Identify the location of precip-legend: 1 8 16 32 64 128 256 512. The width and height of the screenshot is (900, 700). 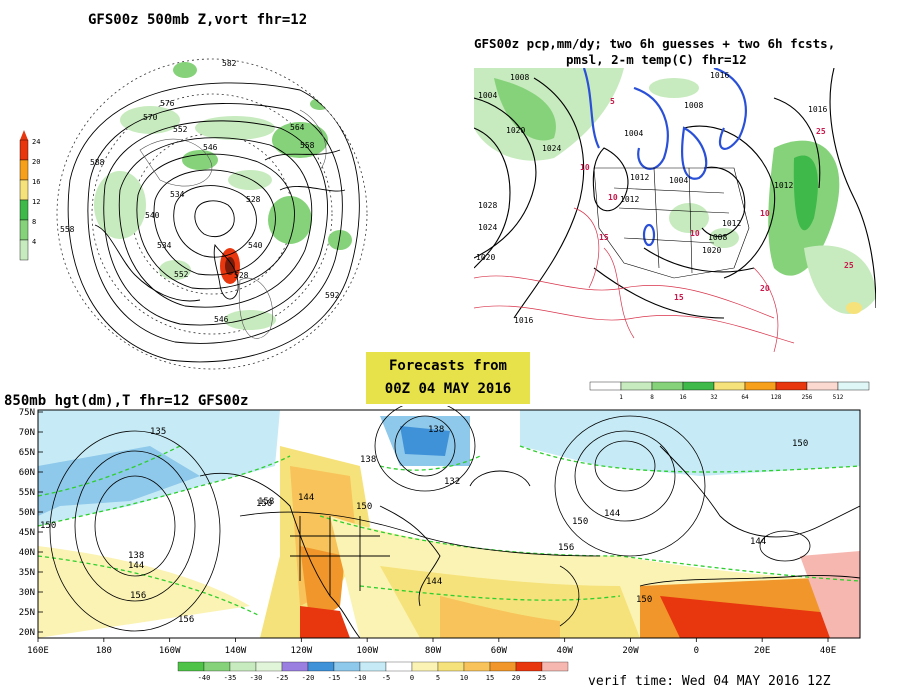
(729, 391).